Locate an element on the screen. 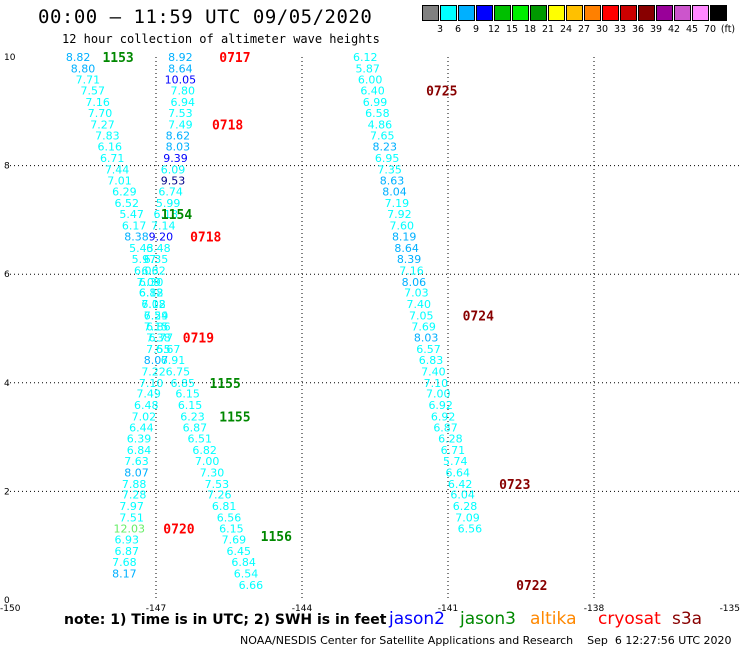 The image size is (740, 650). wave-height-label: 9.53 is located at coordinates (173, 180).